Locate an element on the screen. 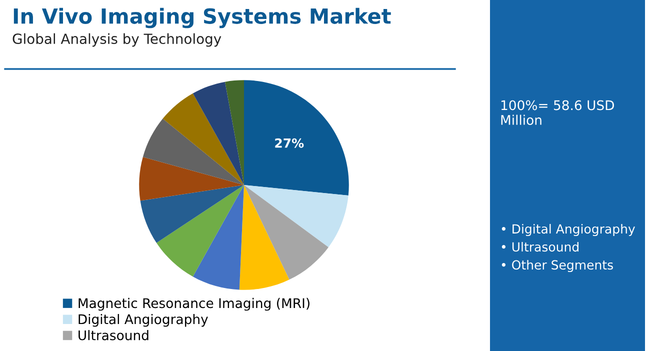 The width and height of the screenshot is (650, 351). chart-subtitle: Global Analysis by Technology is located at coordinates (117, 40).